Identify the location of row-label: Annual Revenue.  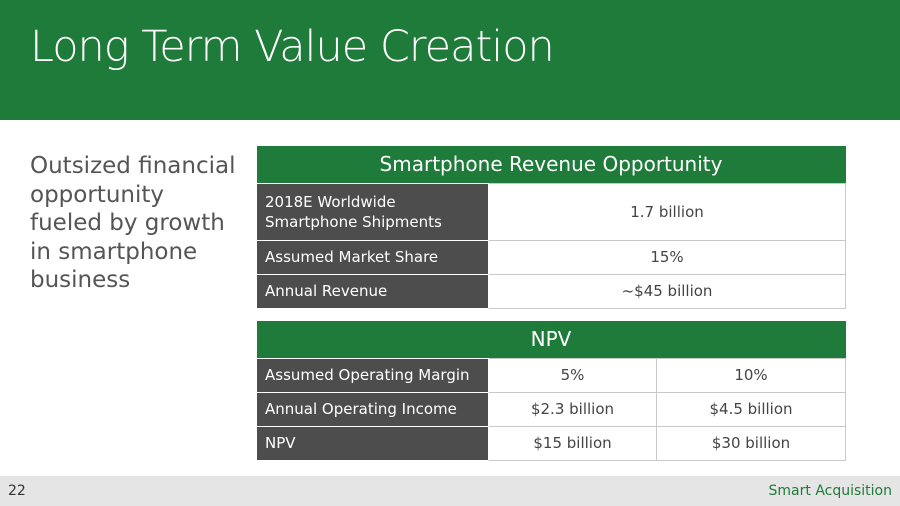
(372, 291).